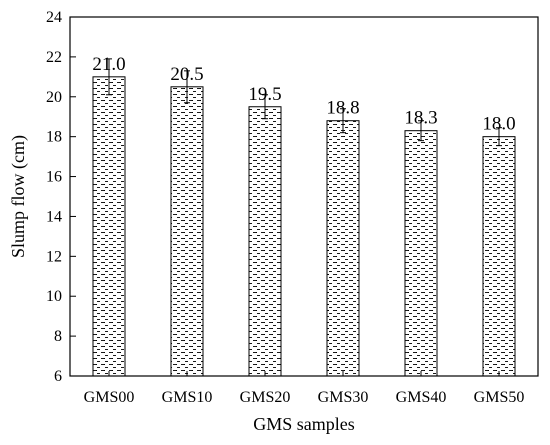  Describe the element at coordinates (265, 397) in the screenshot. I see `x-tick-label-gms20: GMS20` at that location.